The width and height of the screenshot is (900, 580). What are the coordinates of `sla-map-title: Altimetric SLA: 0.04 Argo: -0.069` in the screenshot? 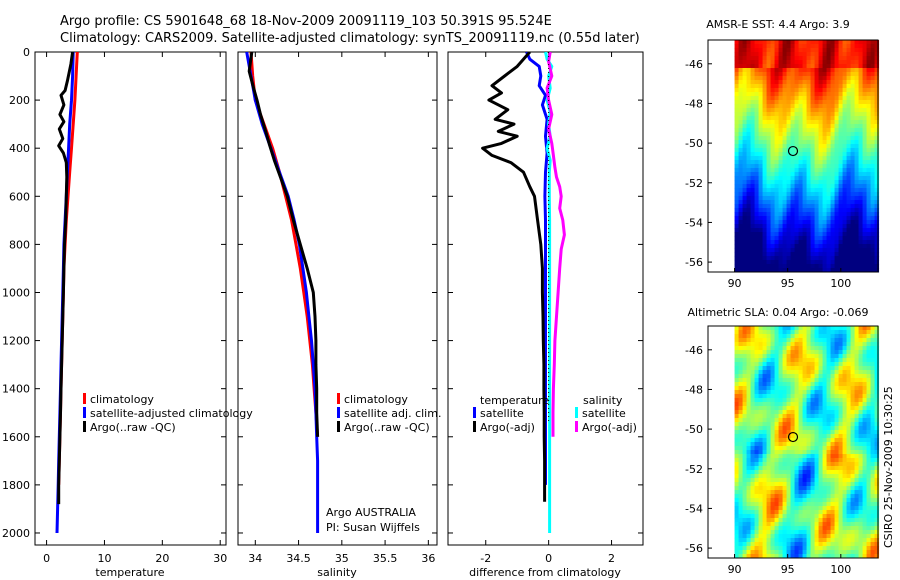 It's located at (778, 312).